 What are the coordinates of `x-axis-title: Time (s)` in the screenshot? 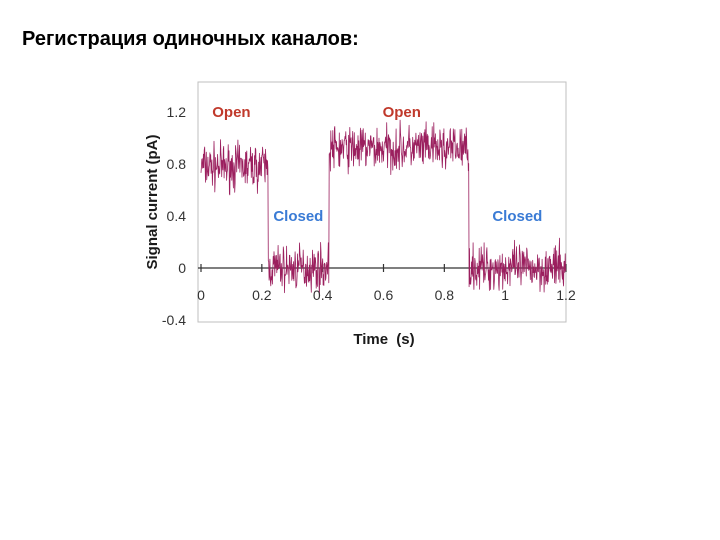 It's located at (383, 339).